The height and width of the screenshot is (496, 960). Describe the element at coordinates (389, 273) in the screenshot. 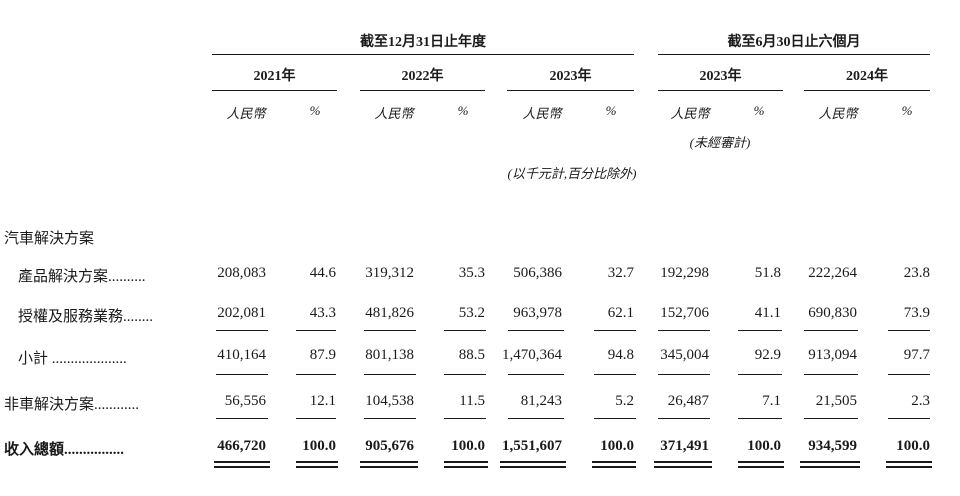

I see `cell-product-2022-rmb: 319,312` at that location.